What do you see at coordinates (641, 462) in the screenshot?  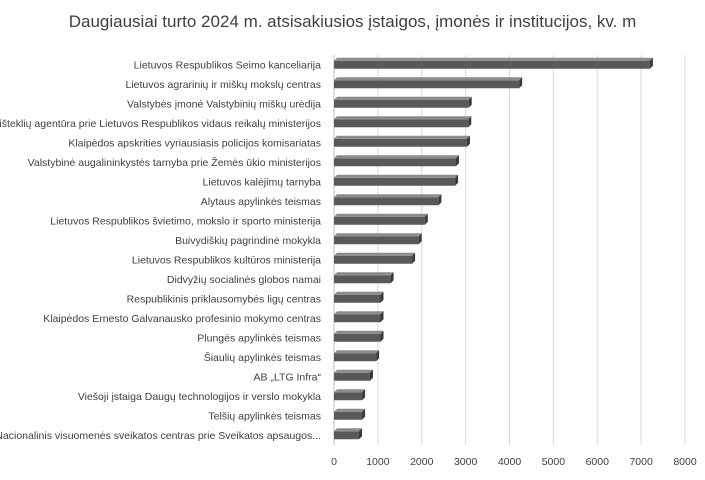 I see `x-tick-label: 7000` at bounding box center [641, 462].